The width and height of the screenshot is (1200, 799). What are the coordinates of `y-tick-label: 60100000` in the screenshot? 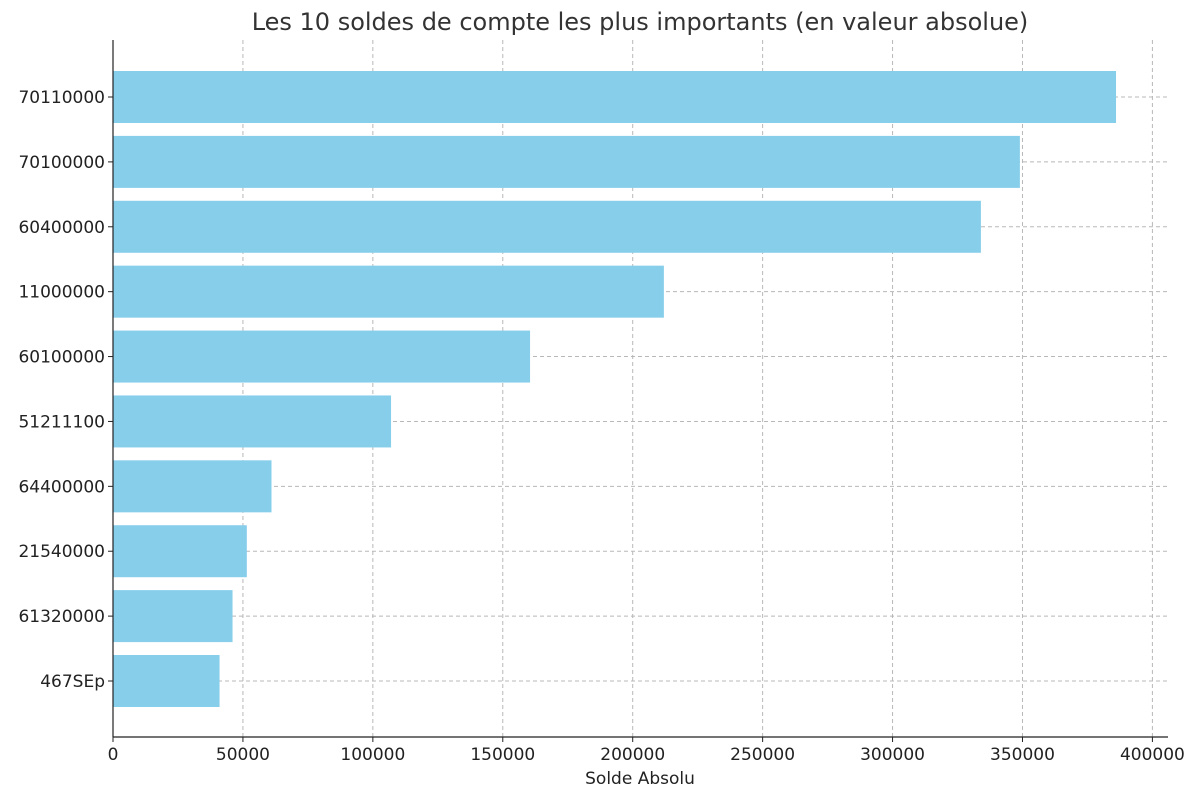 It's located at (61, 358).